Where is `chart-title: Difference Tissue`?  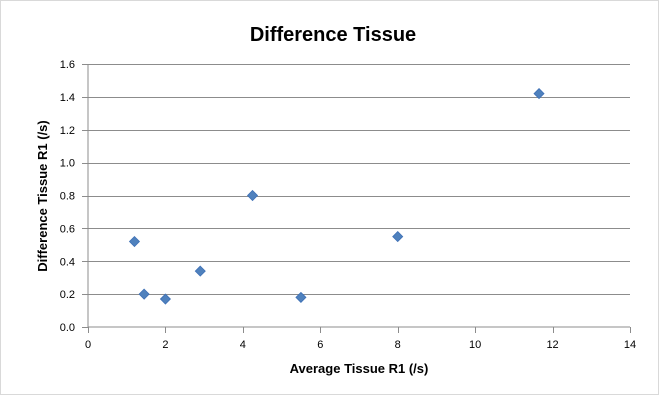
chart-title: Difference Tissue is located at coordinates (333, 35).